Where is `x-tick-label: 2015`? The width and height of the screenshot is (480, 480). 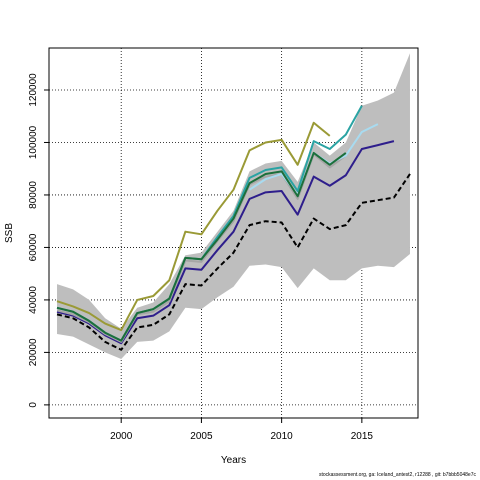
x-tick-label: 2015 is located at coordinates (362, 436).